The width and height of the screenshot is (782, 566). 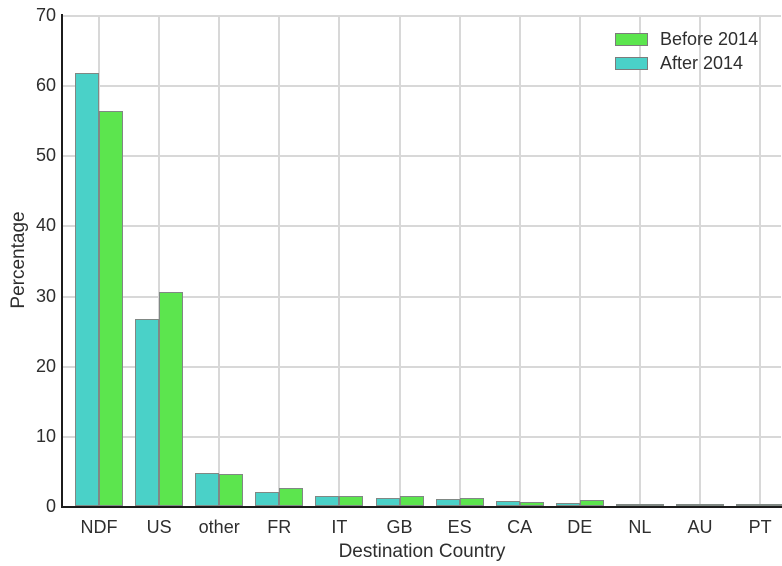 What do you see at coordinates (111, 308) in the screenshot?
I see `bar-ndf-before-2014` at bounding box center [111, 308].